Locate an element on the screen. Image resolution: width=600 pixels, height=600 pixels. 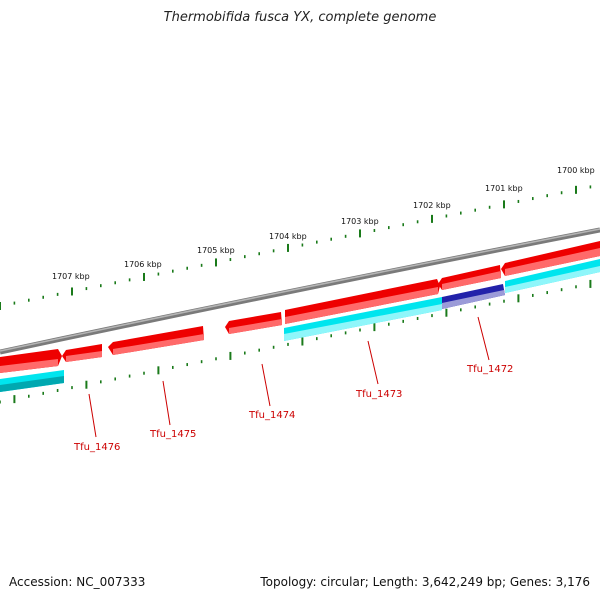
gene-leader-lines is located at coordinates (289, 377).